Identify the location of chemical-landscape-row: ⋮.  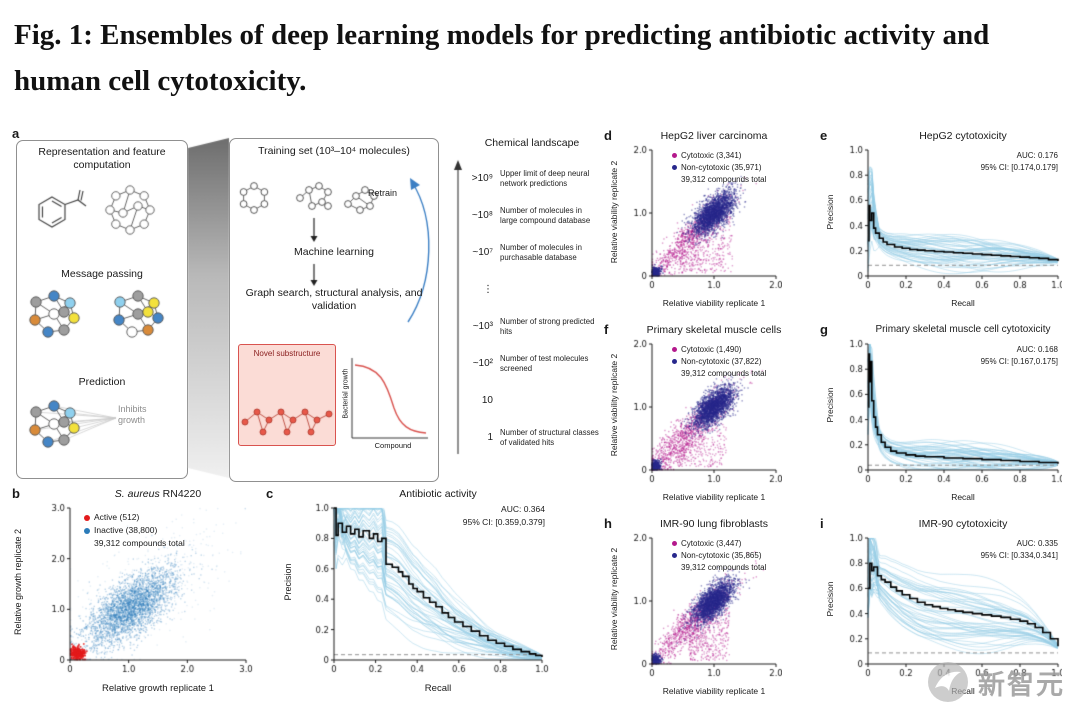
(532, 289).